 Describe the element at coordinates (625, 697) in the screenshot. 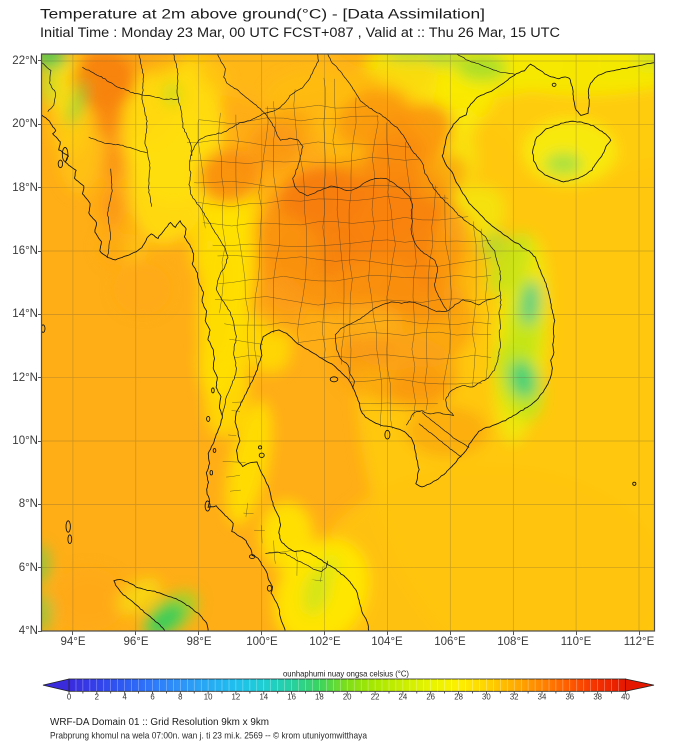

I see `svg-text: 40` at that location.